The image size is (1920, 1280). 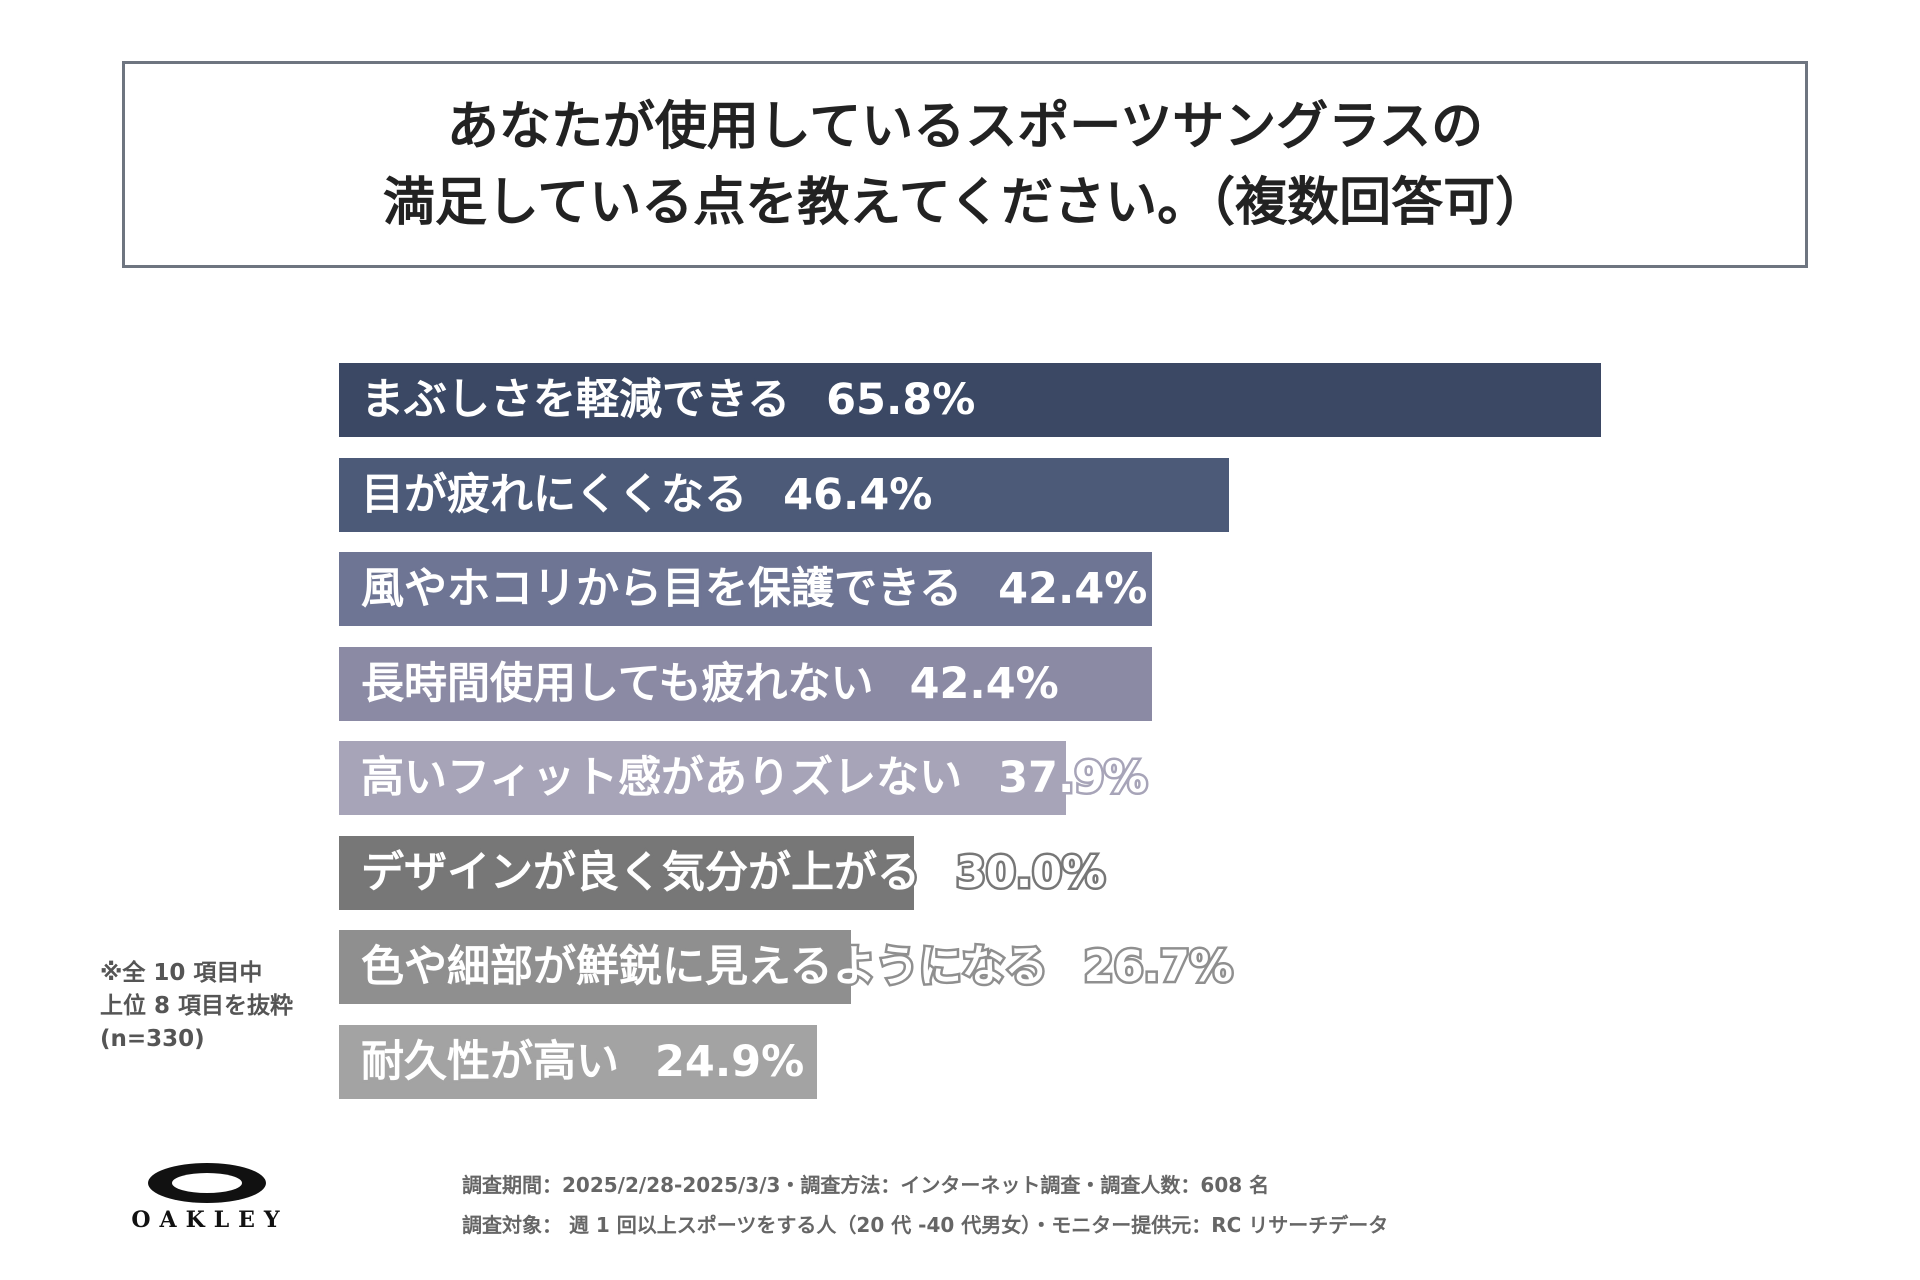 I want to click on bar-category-label: 目が疲れにくくなる, so click(x=553, y=494).